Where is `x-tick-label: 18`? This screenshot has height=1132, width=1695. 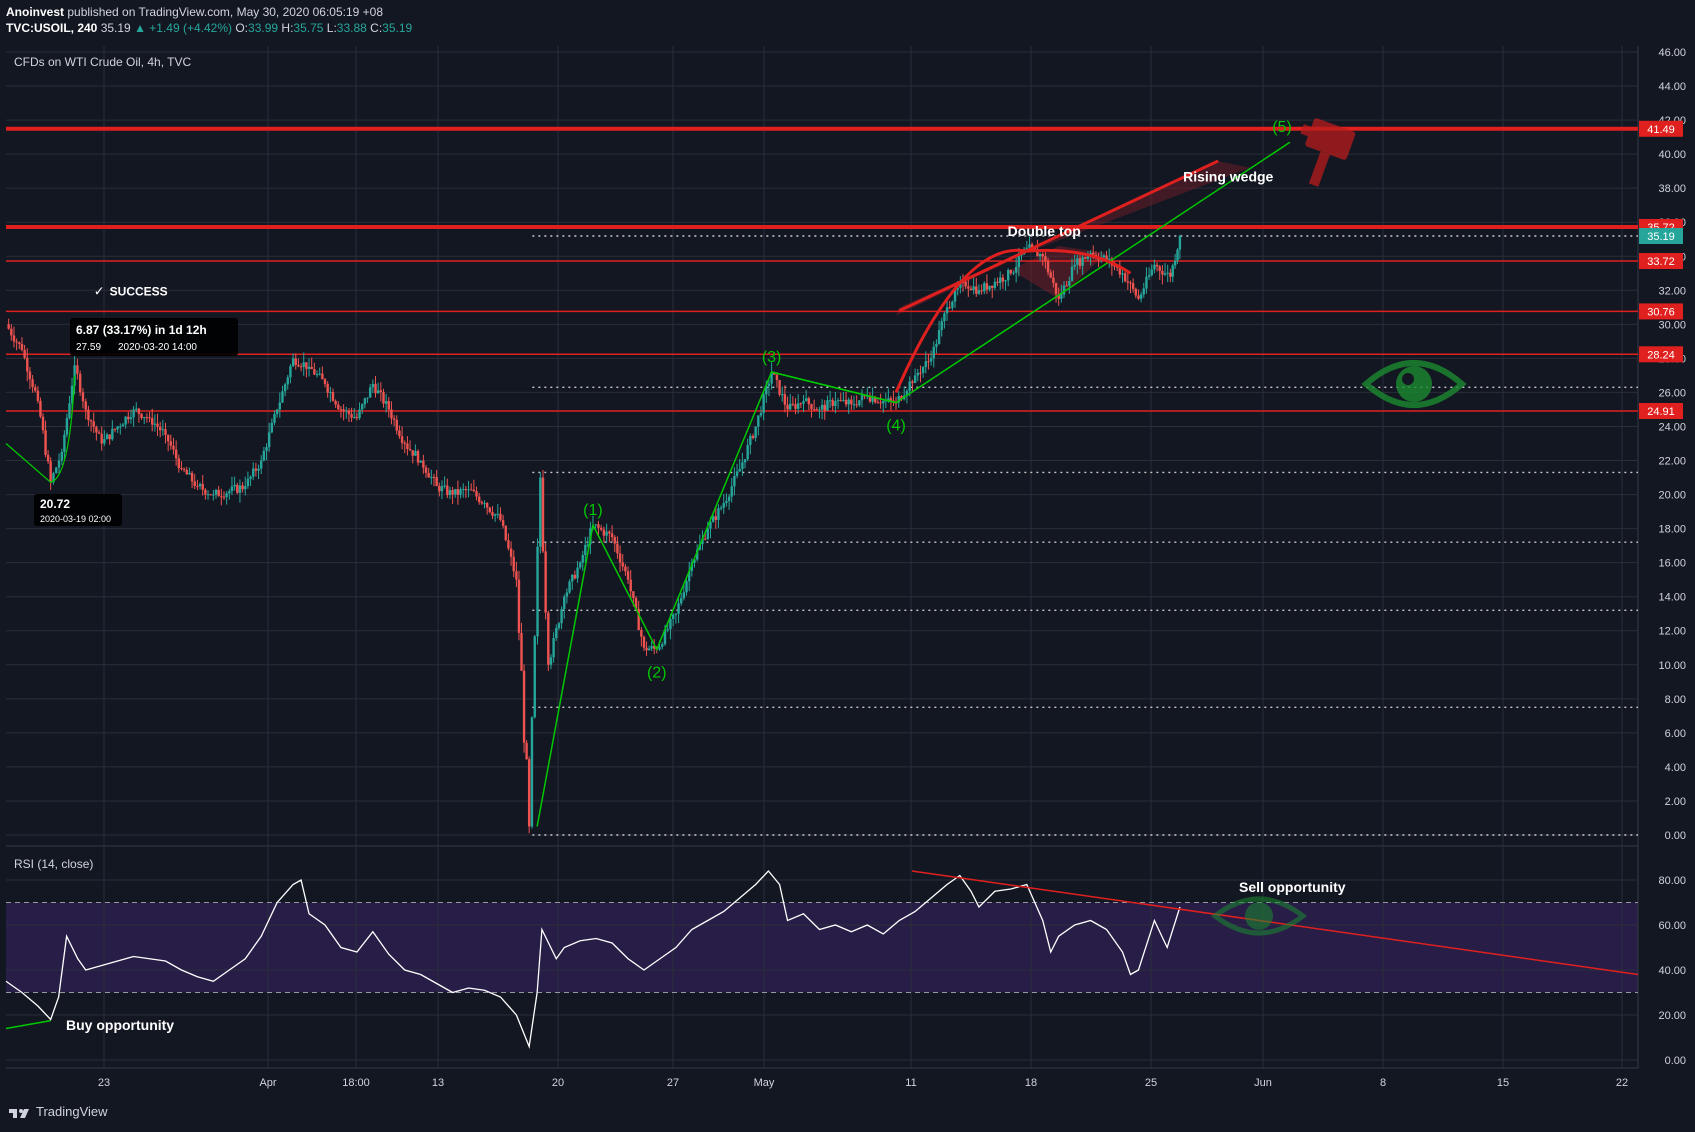 x-tick-label: 18 is located at coordinates (1031, 1083).